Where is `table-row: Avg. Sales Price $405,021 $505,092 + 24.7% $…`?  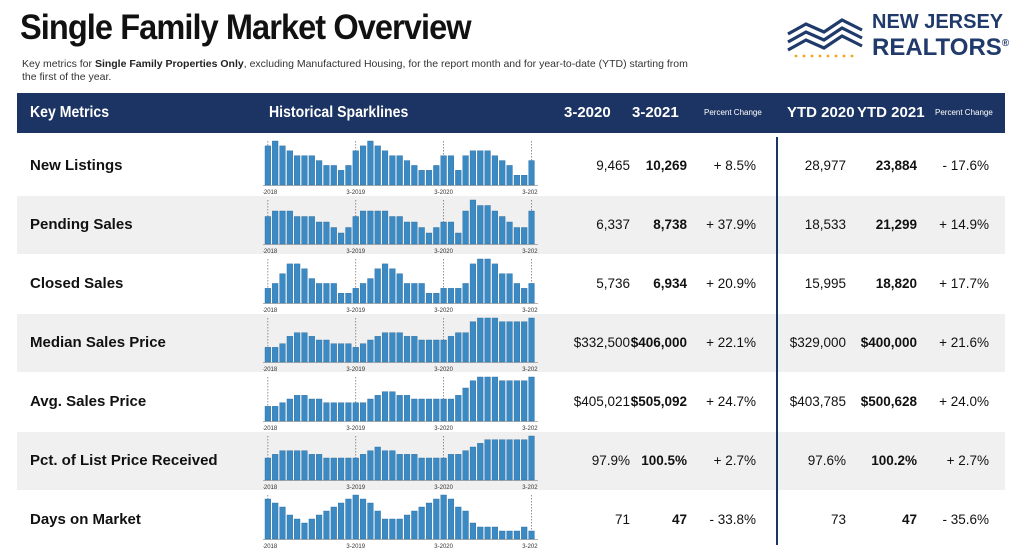
table-row: Avg. Sales Price $405,021 $505,092 + 24.7% $… is located at coordinates (511, 402).